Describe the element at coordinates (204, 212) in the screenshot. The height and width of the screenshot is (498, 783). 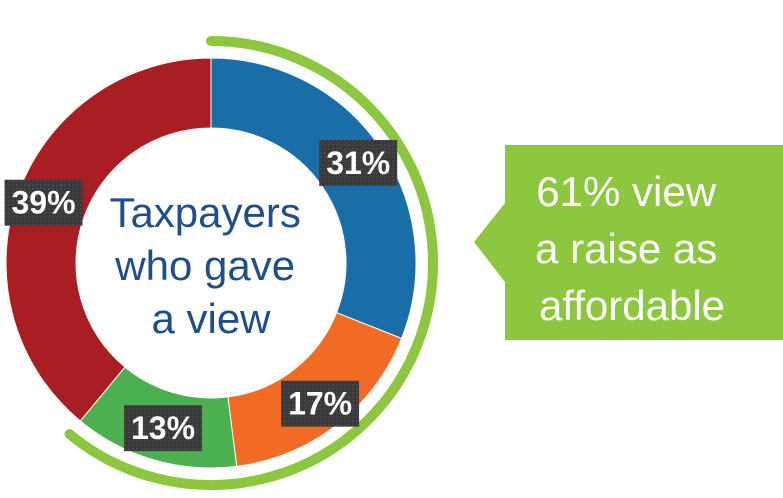
I see `center-text-line-1: Taxpayers` at that location.